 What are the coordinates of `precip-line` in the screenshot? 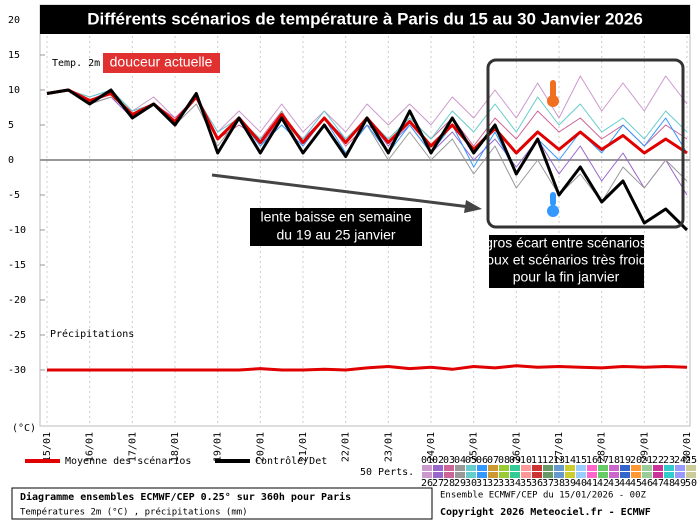 It's located at (367, 368).